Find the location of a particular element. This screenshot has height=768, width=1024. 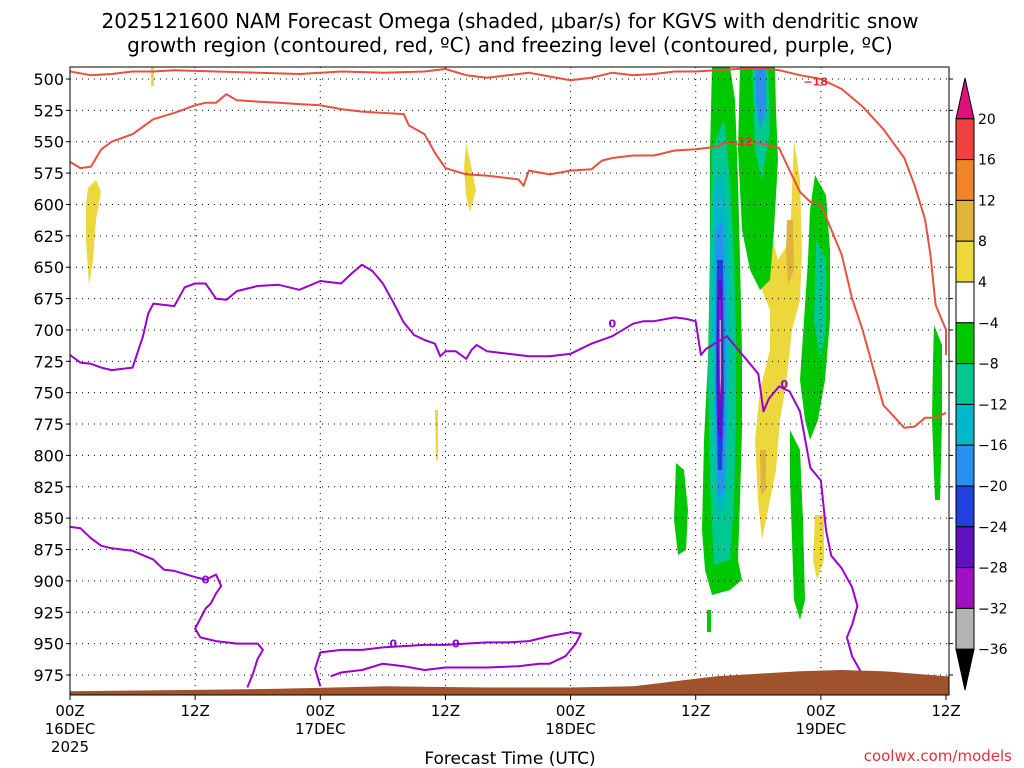

x-tick-date: 18DEC is located at coordinates (570, 729).